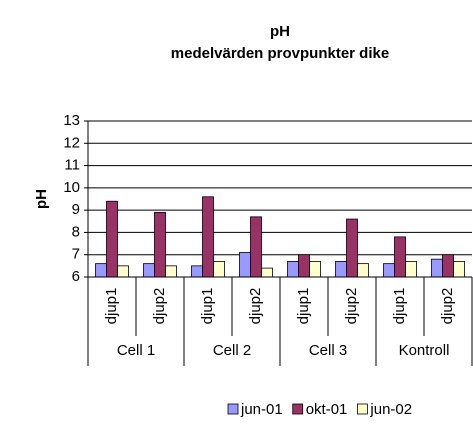 The image size is (473, 438). What do you see at coordinates (261, 409) in the screenshot?
I see `legend-label: jun-01` at bounding box center [261, 409].